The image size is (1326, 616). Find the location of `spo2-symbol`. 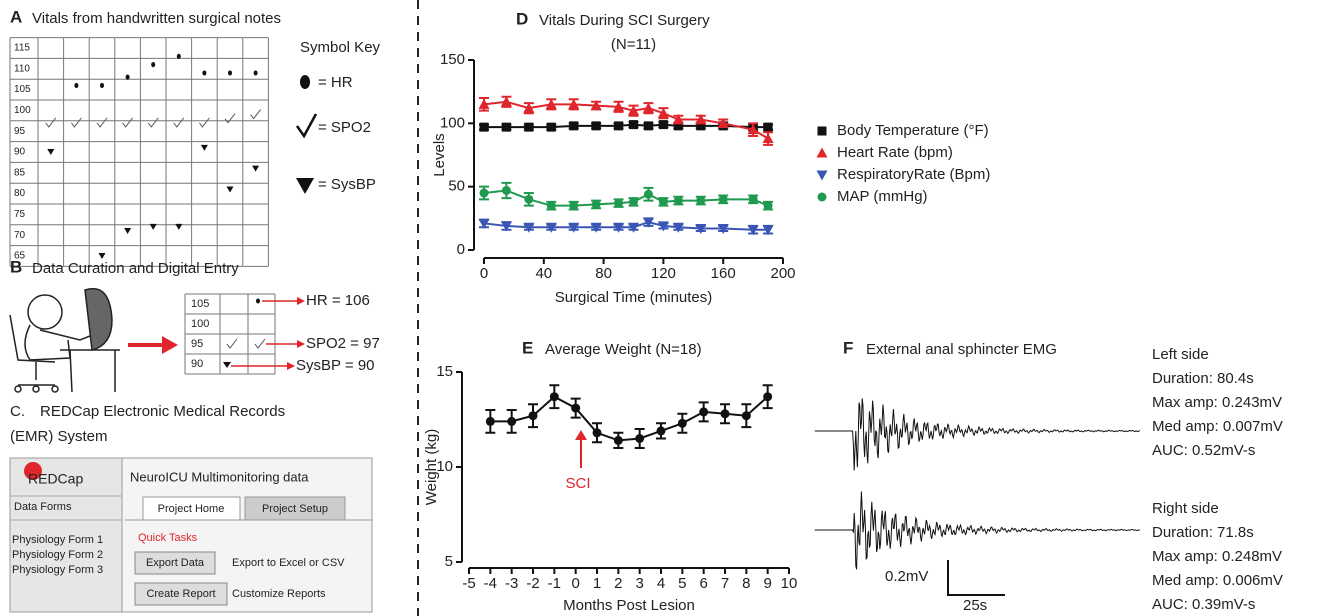

spo2-symbol is located at coordinates (306, 126).